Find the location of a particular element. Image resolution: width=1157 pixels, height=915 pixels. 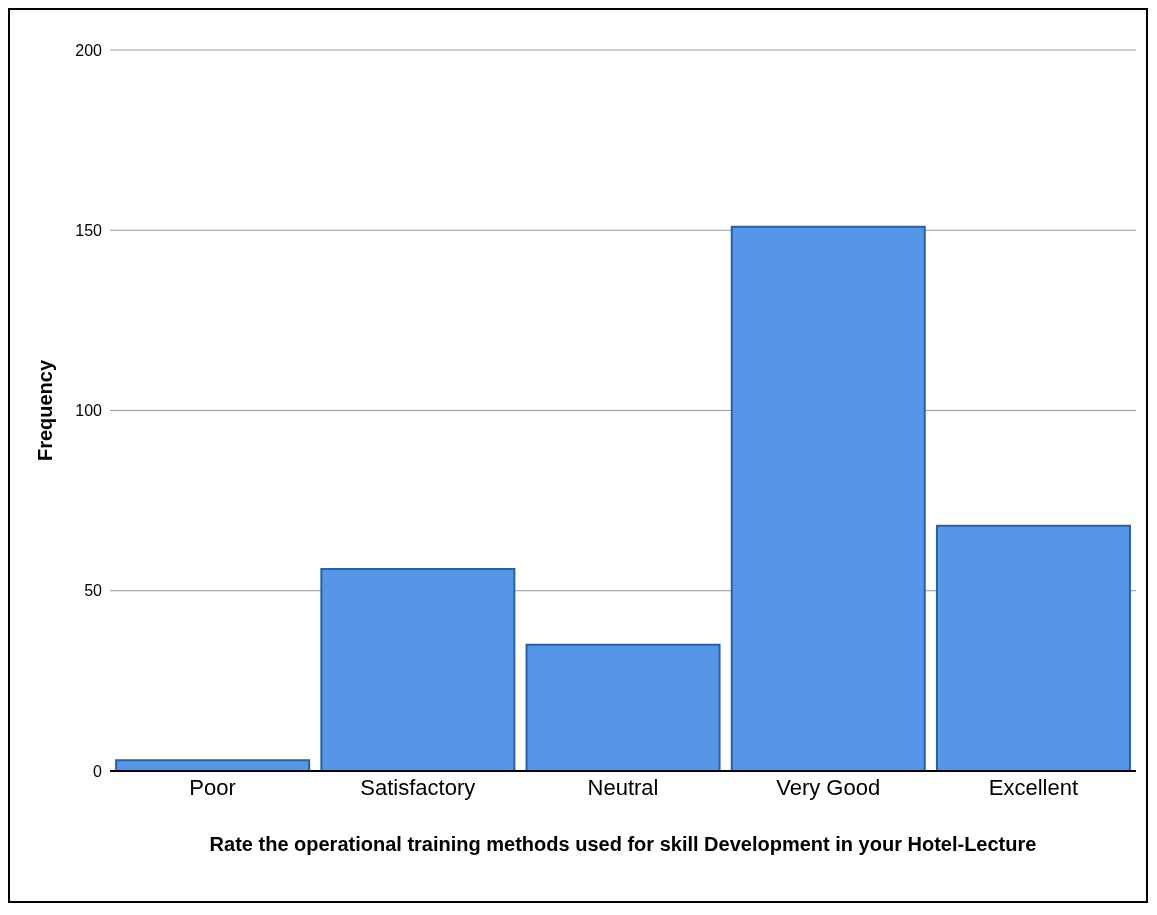

x-tick-label: Excellent is located at coordinates (1033, 787).